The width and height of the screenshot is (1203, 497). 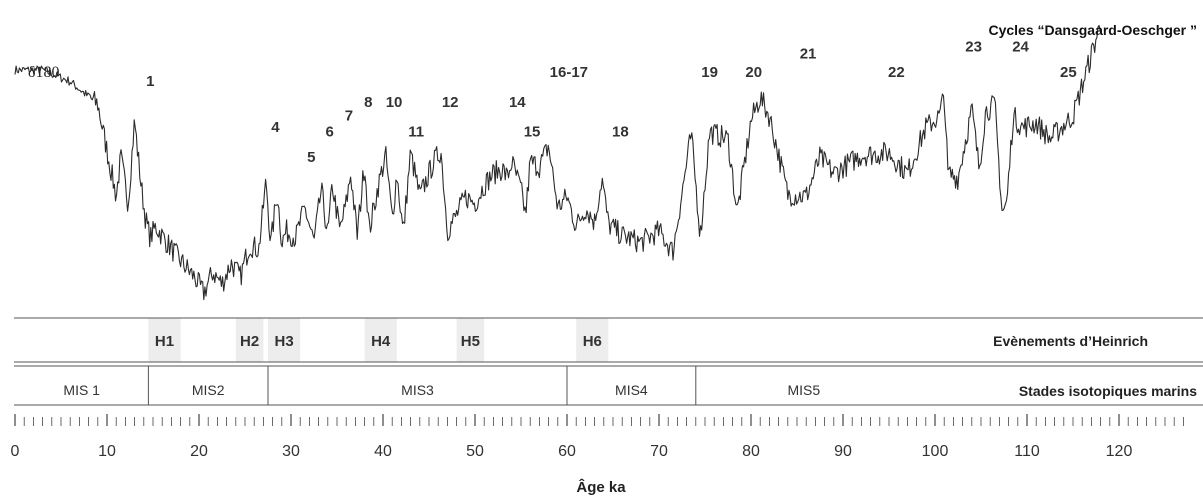 I want to click on cycle-label-25: 25, so click(x=1068, y=72).